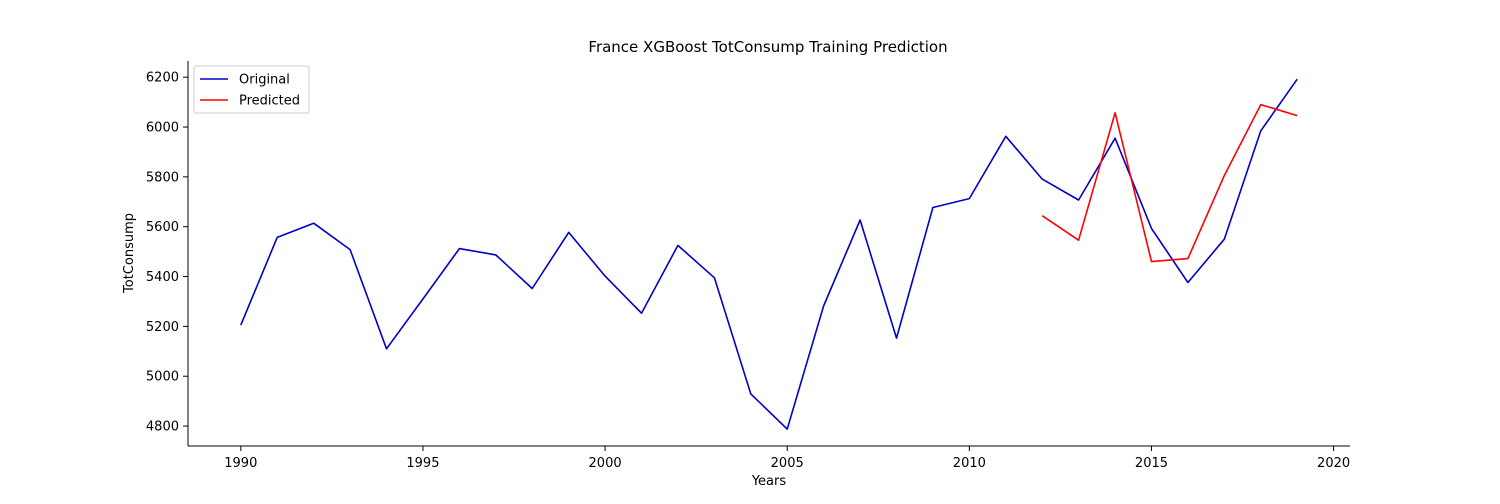  I want to click on legend-label: Original, so click(264, 80).